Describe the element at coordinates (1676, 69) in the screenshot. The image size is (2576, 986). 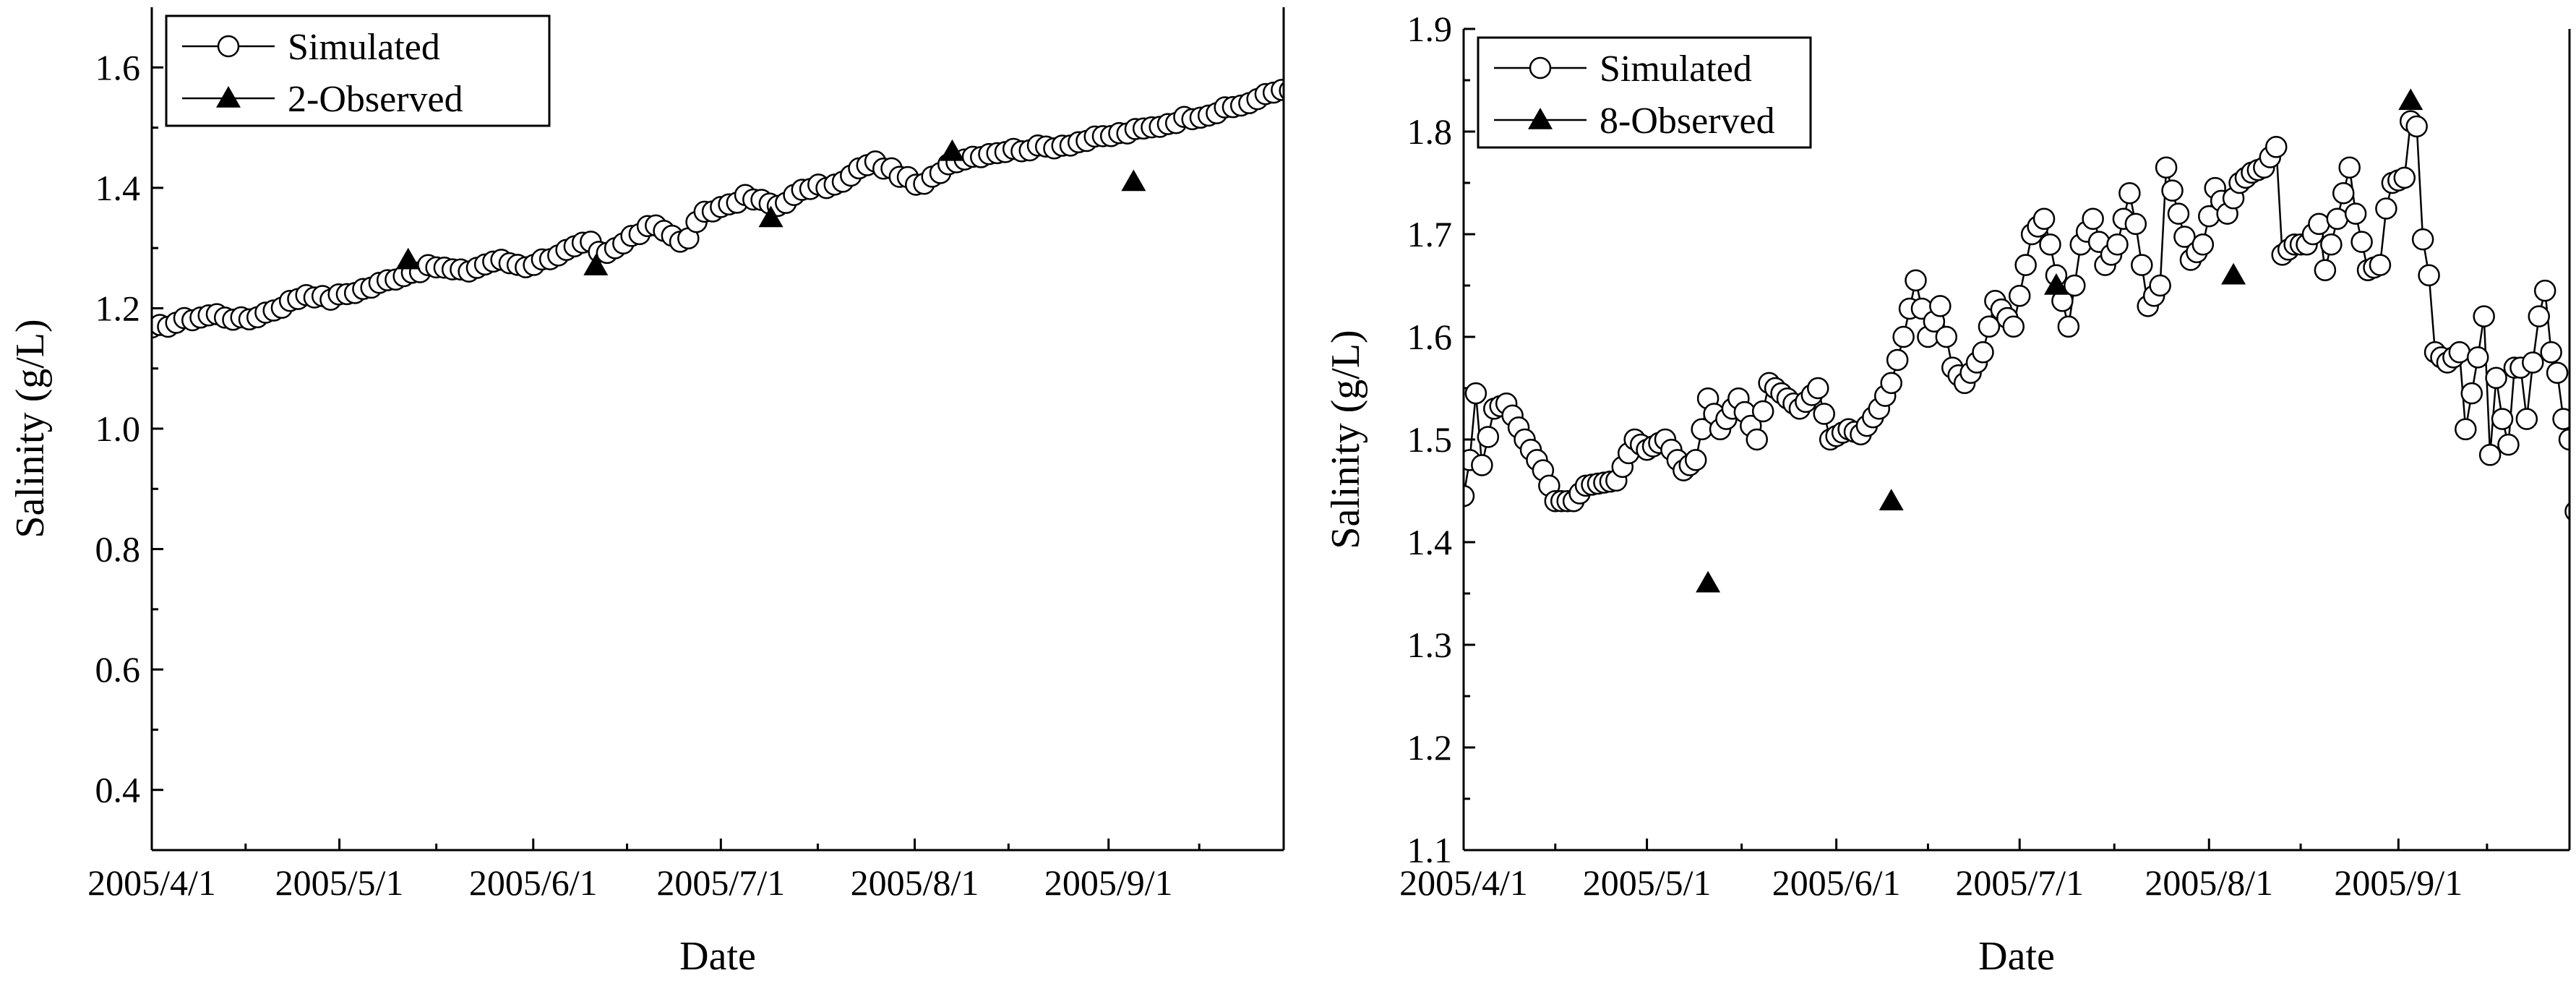
I see `legend-label: Simulated` at that location.